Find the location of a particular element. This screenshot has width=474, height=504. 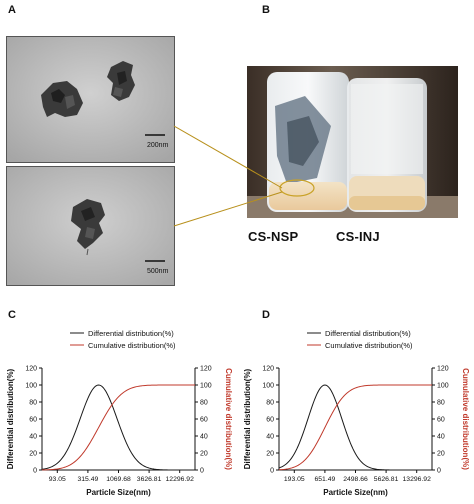

x-tick-label: 13296.92 is located at coordinates (417, 479).